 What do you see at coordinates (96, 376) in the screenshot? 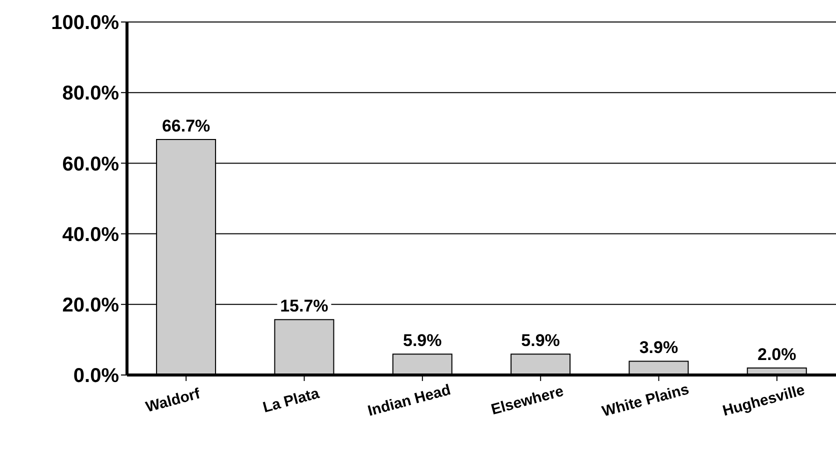
I see `y-tick-label: 0.0%` at bounding box center [96, 376].